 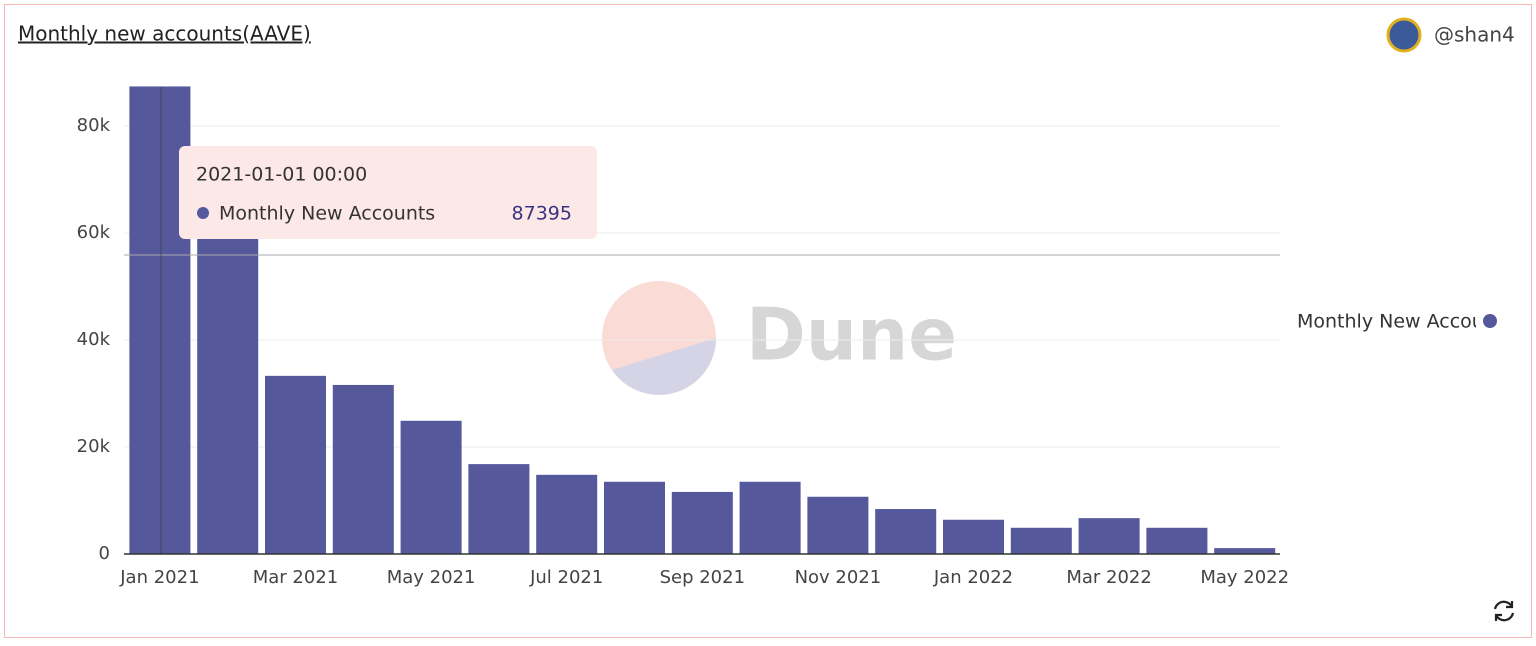 What do you see at coordinates (431, 577) in the screenshot?
I see `x-tick-label: May 2021` at bounding box center [431, 577].